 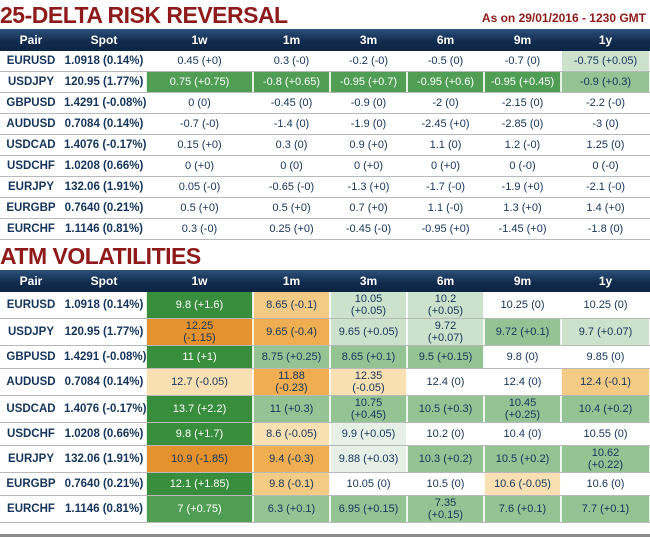 I want to click on cell-usdcad-1m: 0.3 (0), so click(x=291, y=145).